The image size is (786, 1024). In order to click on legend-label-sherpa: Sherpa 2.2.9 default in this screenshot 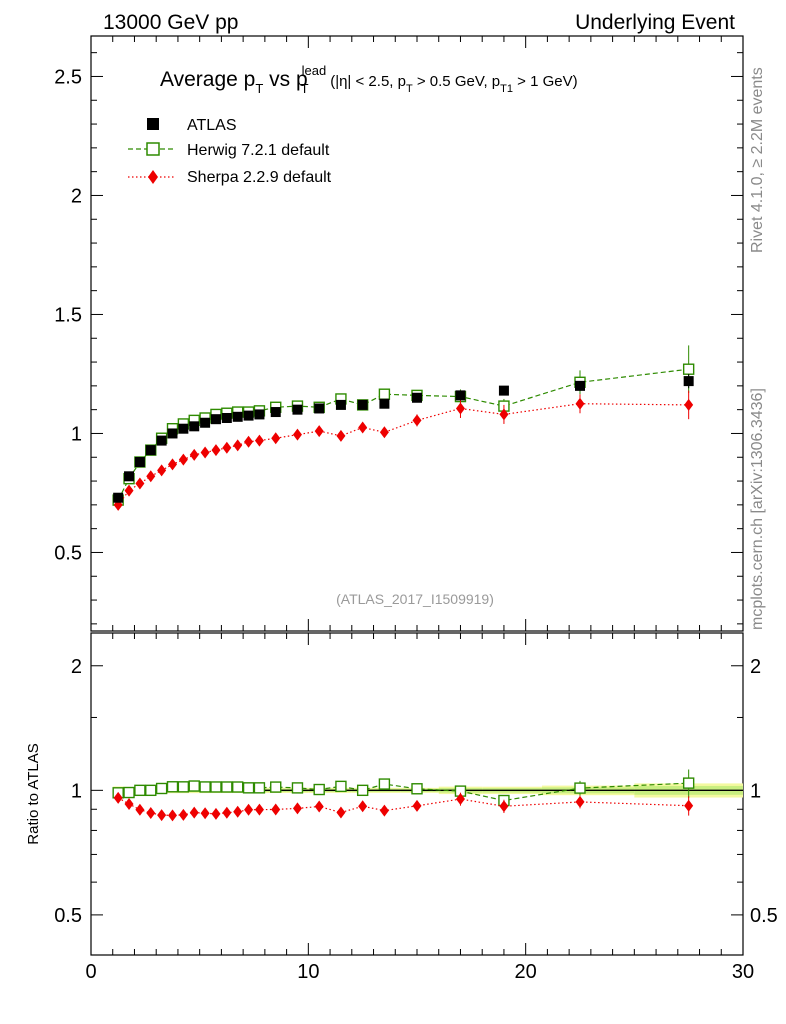, I will do `click(259, 177)`.